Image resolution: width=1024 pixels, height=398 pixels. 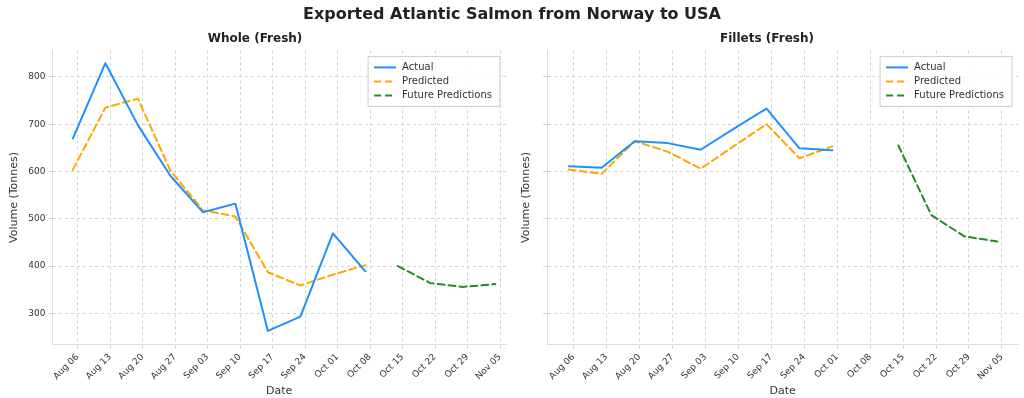 What do you see at coordinates (255, 38) in the screenshot?
I see `chart-subtitle: Whole (Fresh)` at bounding box center [255, 38].